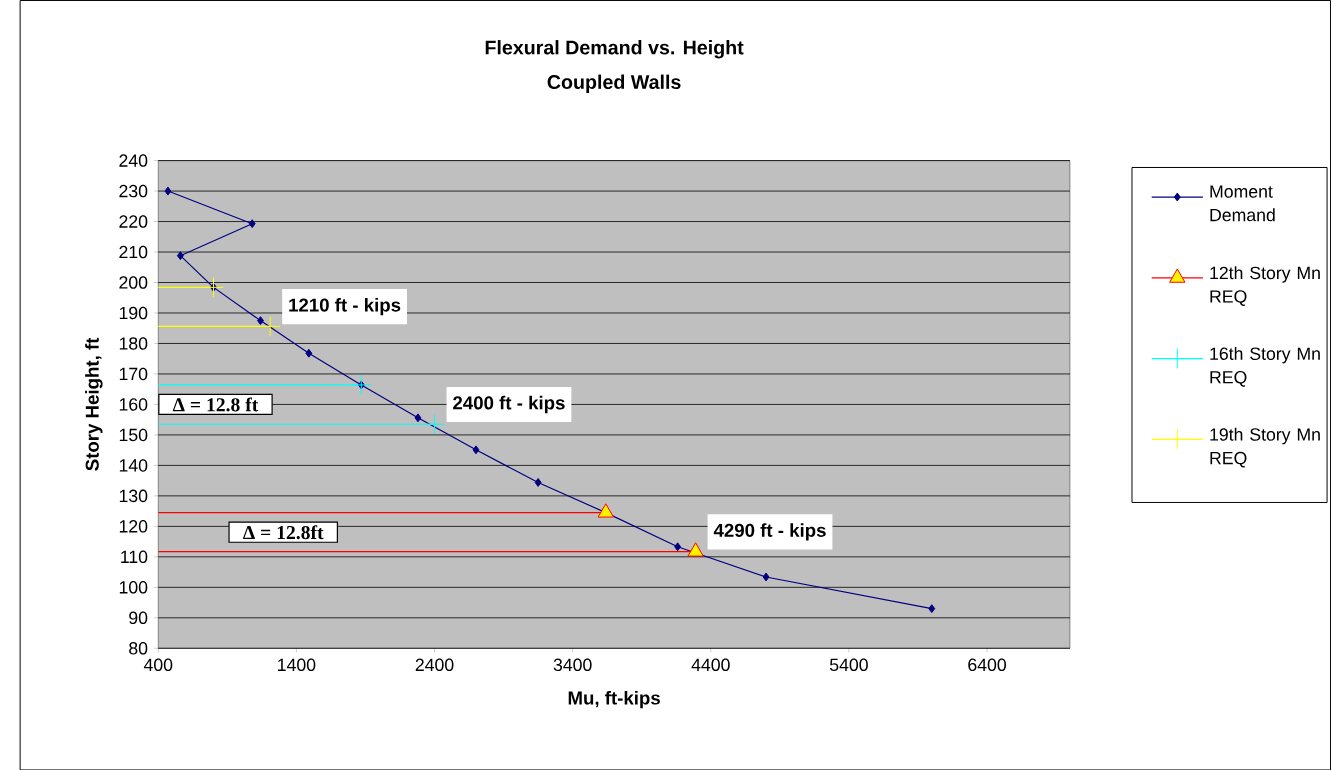 Image resolution: width=1331 pixels, height=770 pixels. I want to click on y-tick-label: 190, so click(133, 313).